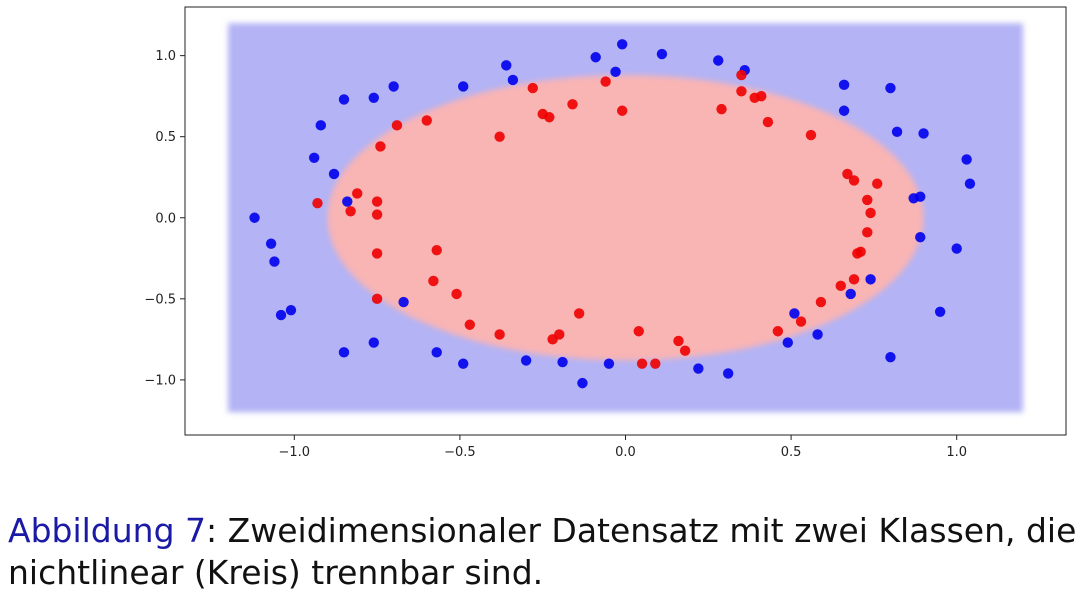 Image resolution: width=1084 pixels, height=601 pixels. What do you see at coordinates (625, 452) in the screenshot?
I see `x-tick-label: 0.0` at bounding box center [625, 452].